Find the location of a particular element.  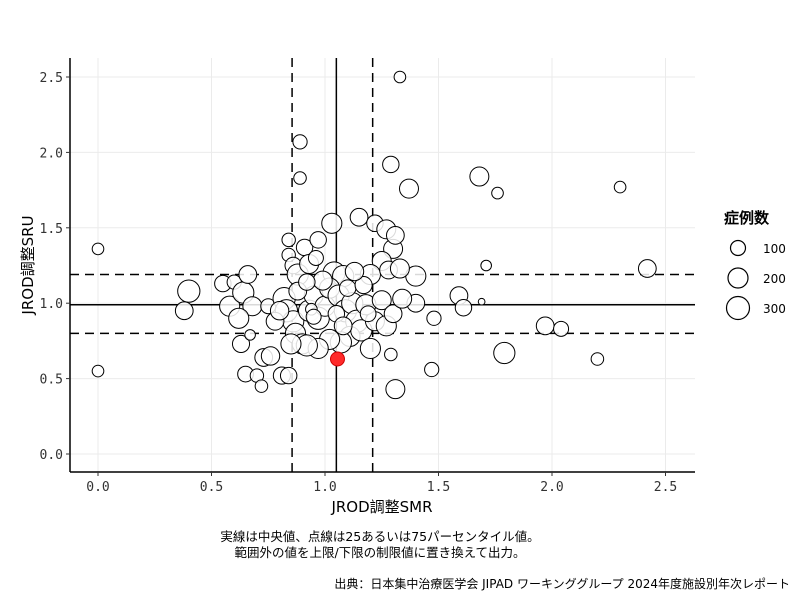

y-tick-label: 1.5 is located at coordinates (51, 229).